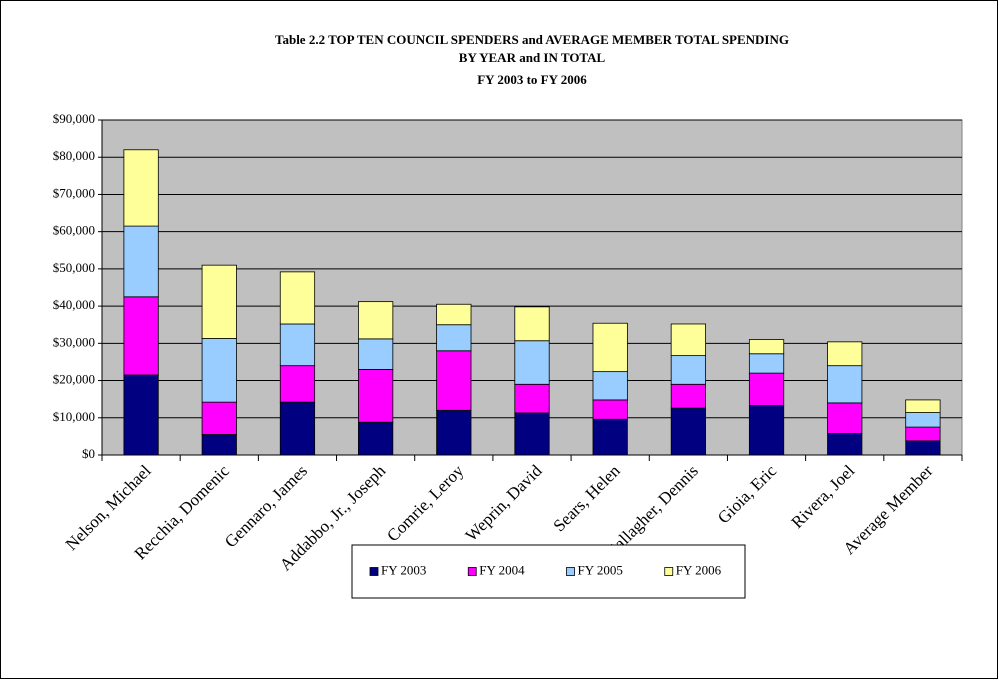  What do you see at coordinates (532, 79) in the screenshot?
I see `chart-title: FY 2003 to FY 2006` at bounding box center [532, 79].